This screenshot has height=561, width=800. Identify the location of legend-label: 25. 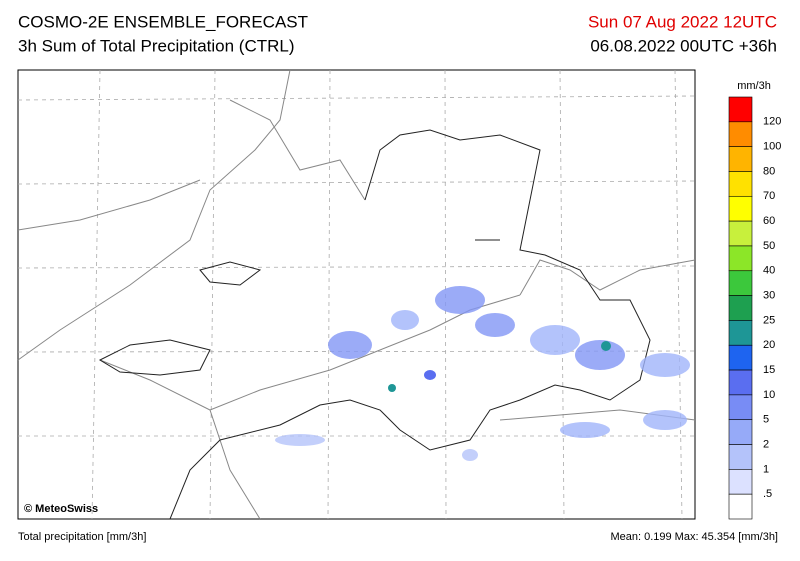
(769, 320).